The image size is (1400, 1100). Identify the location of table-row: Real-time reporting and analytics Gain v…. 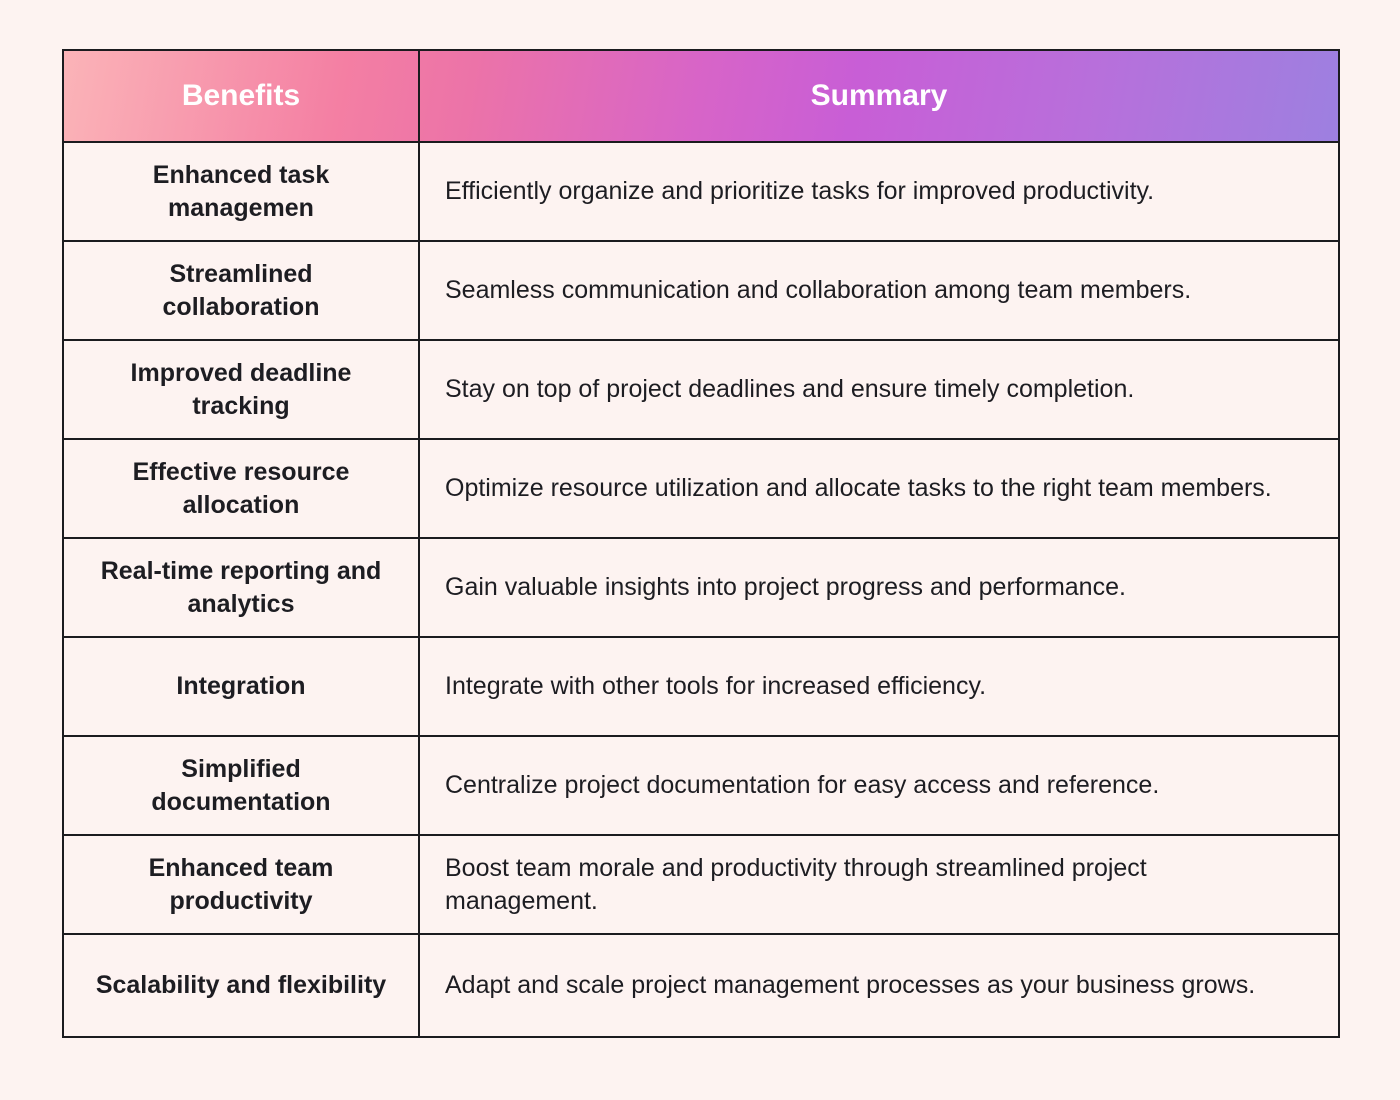
(701, 587).